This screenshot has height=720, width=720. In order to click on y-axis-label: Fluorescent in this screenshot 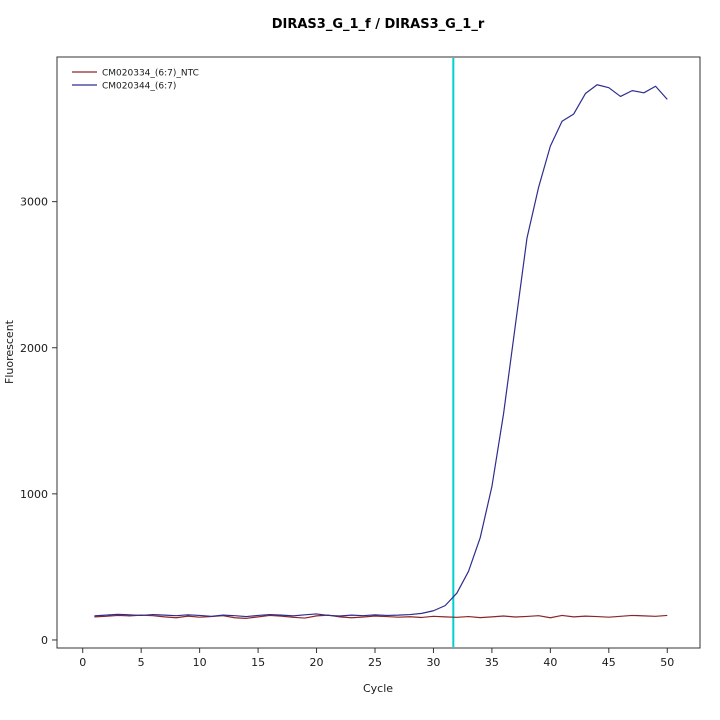, I will do `click(9, 351)`.